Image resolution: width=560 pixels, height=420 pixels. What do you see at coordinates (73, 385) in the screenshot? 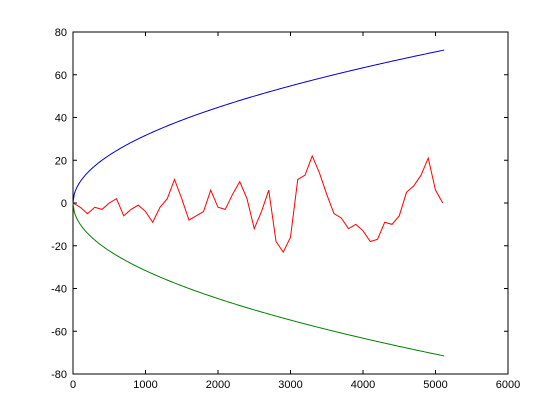
I see `x-tick-label: 0` at bounding box center [73, 385].